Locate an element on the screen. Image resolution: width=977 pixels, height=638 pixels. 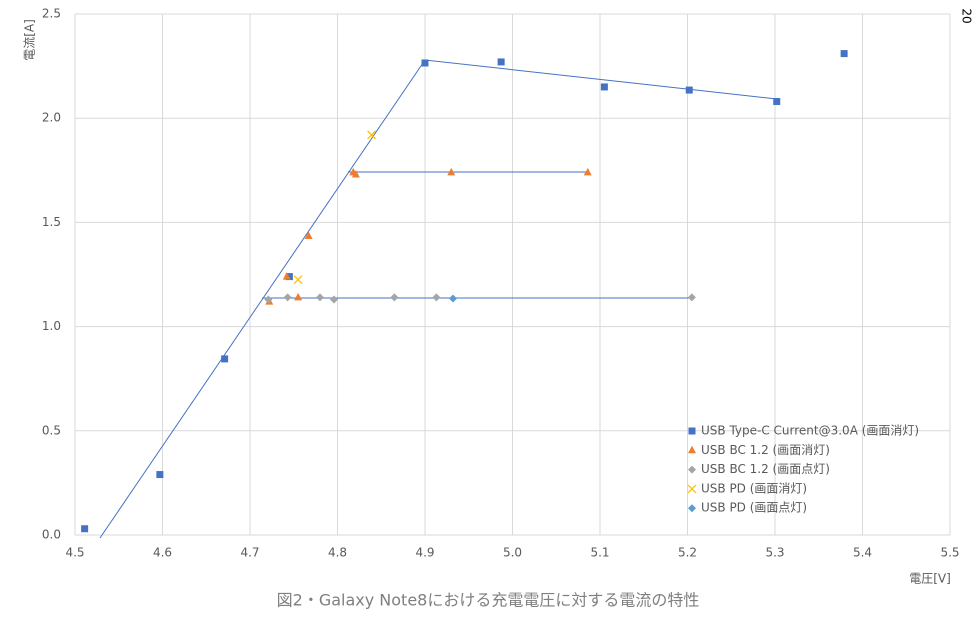
y-tick-label: 2.5 is located at coordinates (51, 14).